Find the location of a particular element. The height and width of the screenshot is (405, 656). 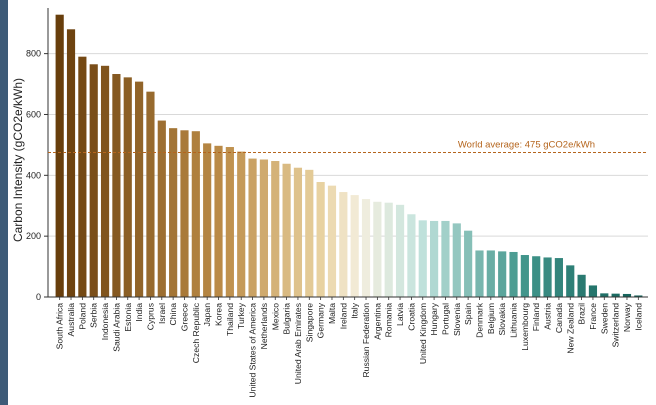

x-tick-label: Czech Republic is located at coordinates (196, 332).